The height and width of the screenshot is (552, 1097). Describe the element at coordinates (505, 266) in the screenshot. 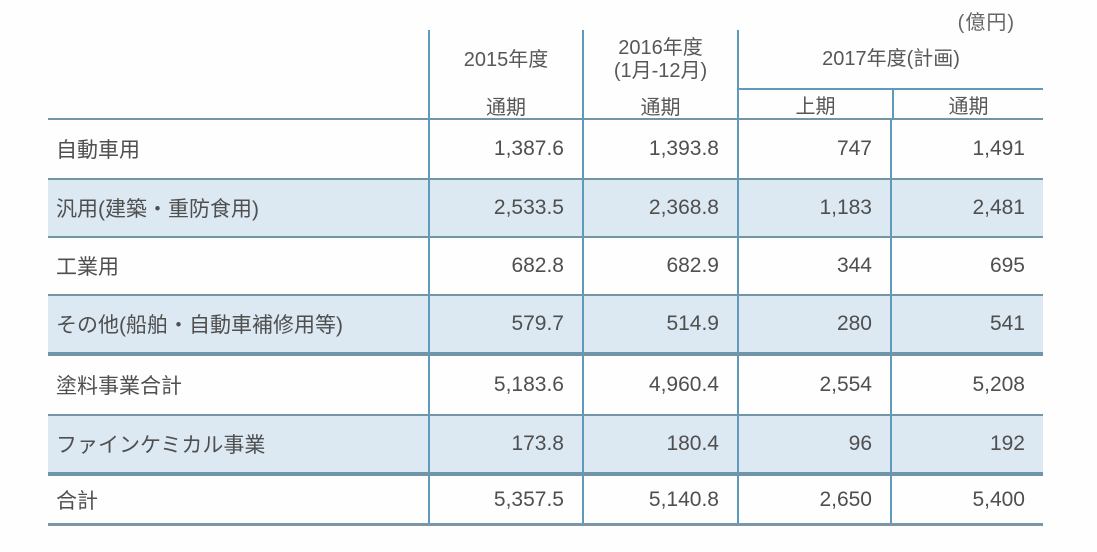

I see `value-fy2015: 682.8` at that location.